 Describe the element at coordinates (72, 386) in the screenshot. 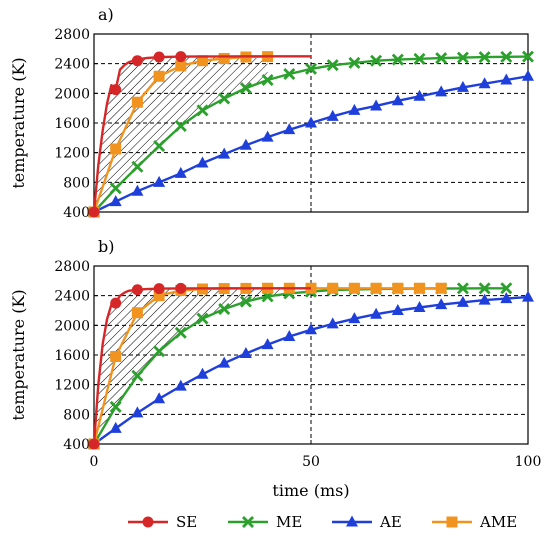

I see `y-tick-label: 1200` at that location.